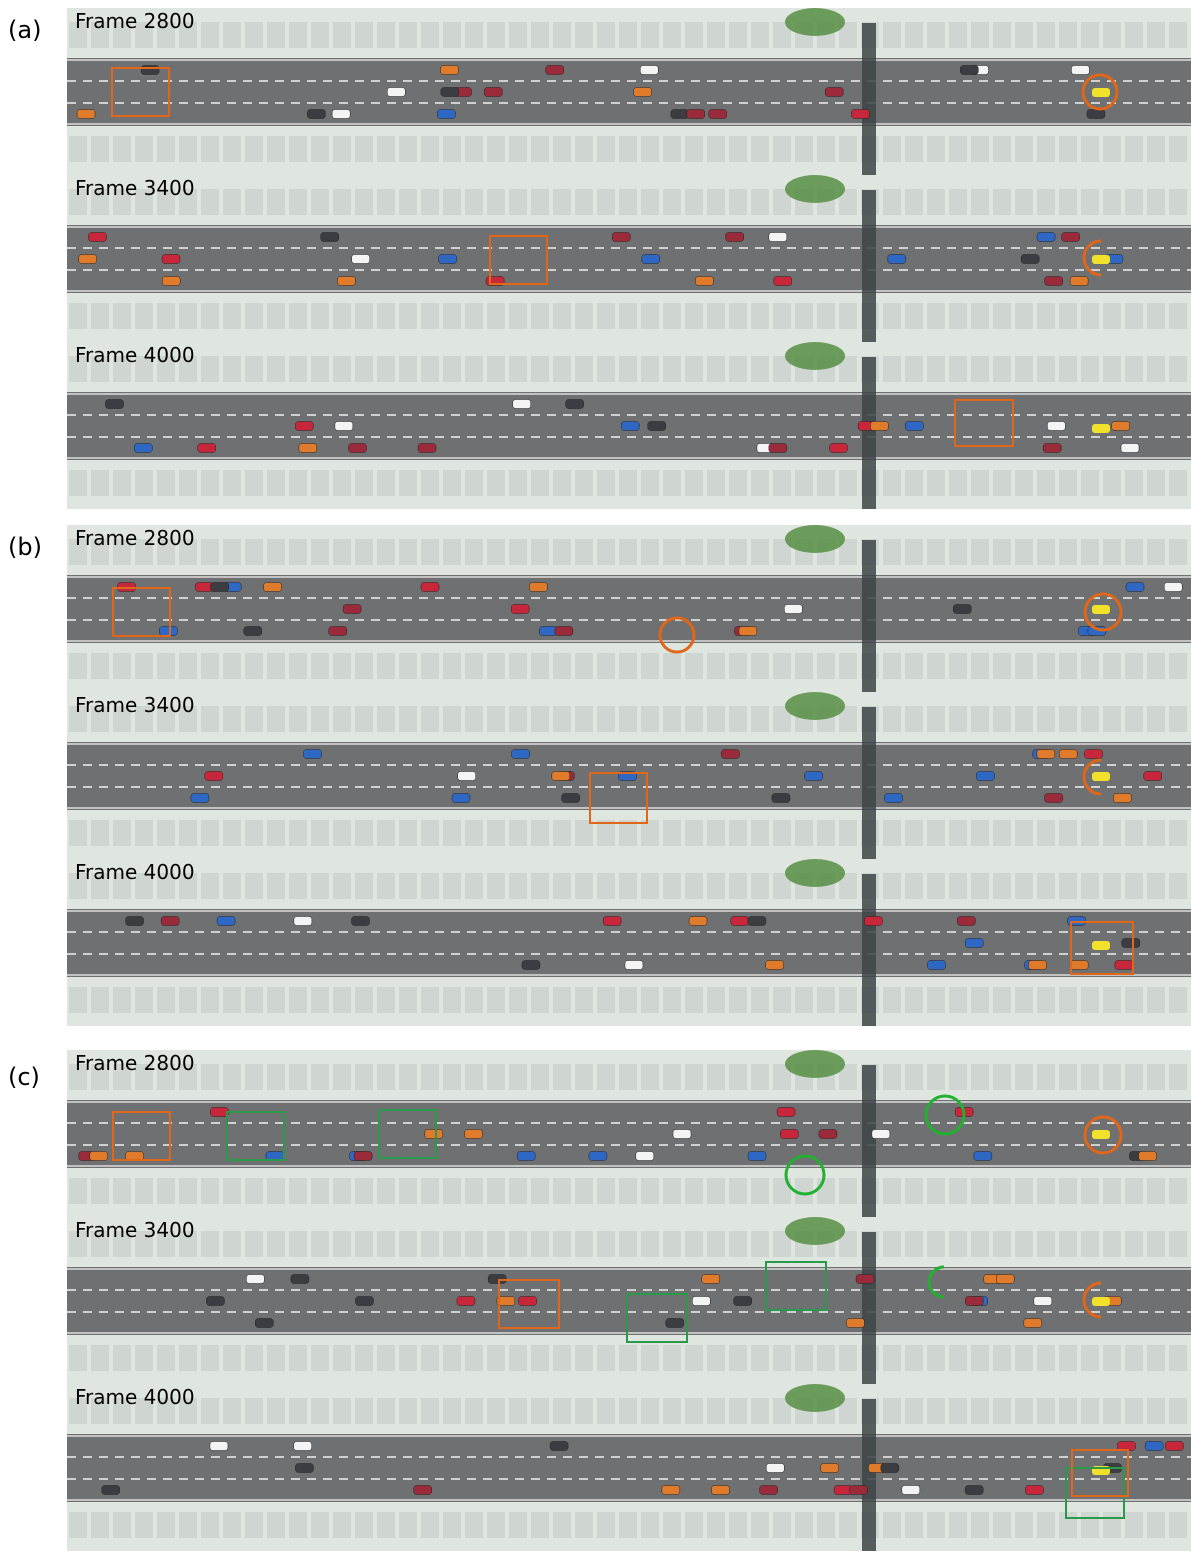  Describe the element at coordinates (629, 942) in the screenshot. I see `frame` at that location.